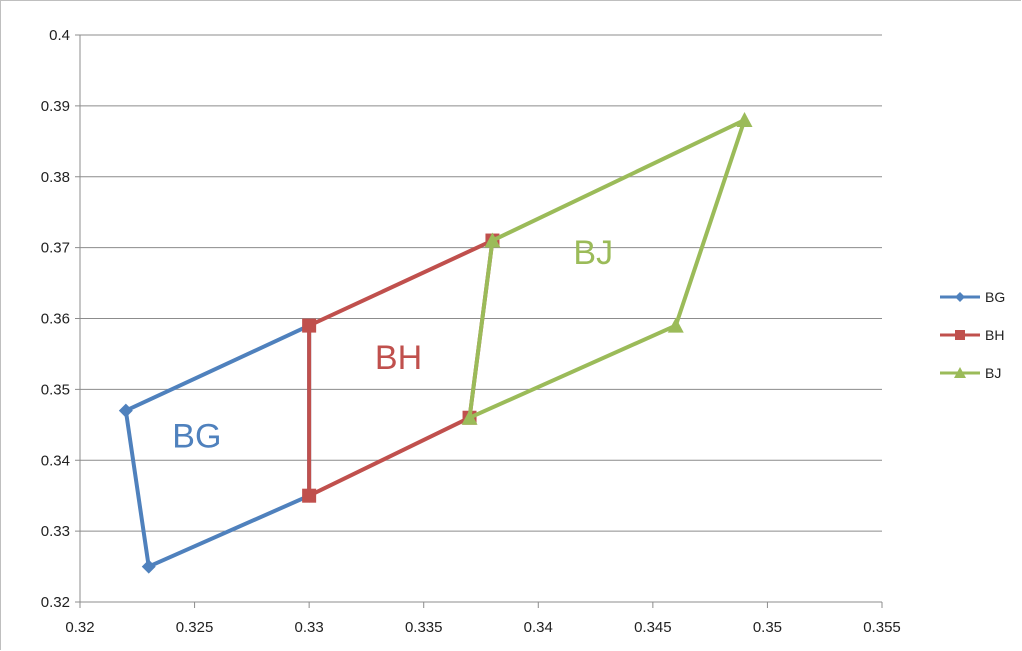 This screenshot has width=1022, height=651. I want to click on legend: BG BH BJ, so click(972, 335).